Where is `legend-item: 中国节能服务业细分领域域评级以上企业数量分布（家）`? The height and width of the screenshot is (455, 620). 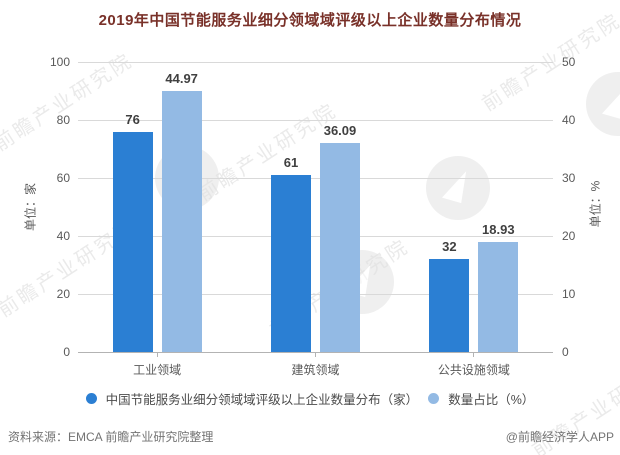
legend-item: 中国节能服务业细分领域域评级以上企业数量分布（家） is located at coordinates (252, 398).